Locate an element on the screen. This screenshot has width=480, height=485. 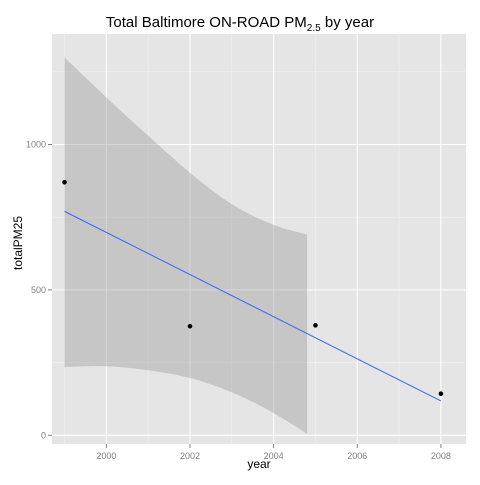
x-axis-label: year is located at coordinates (259, 464).